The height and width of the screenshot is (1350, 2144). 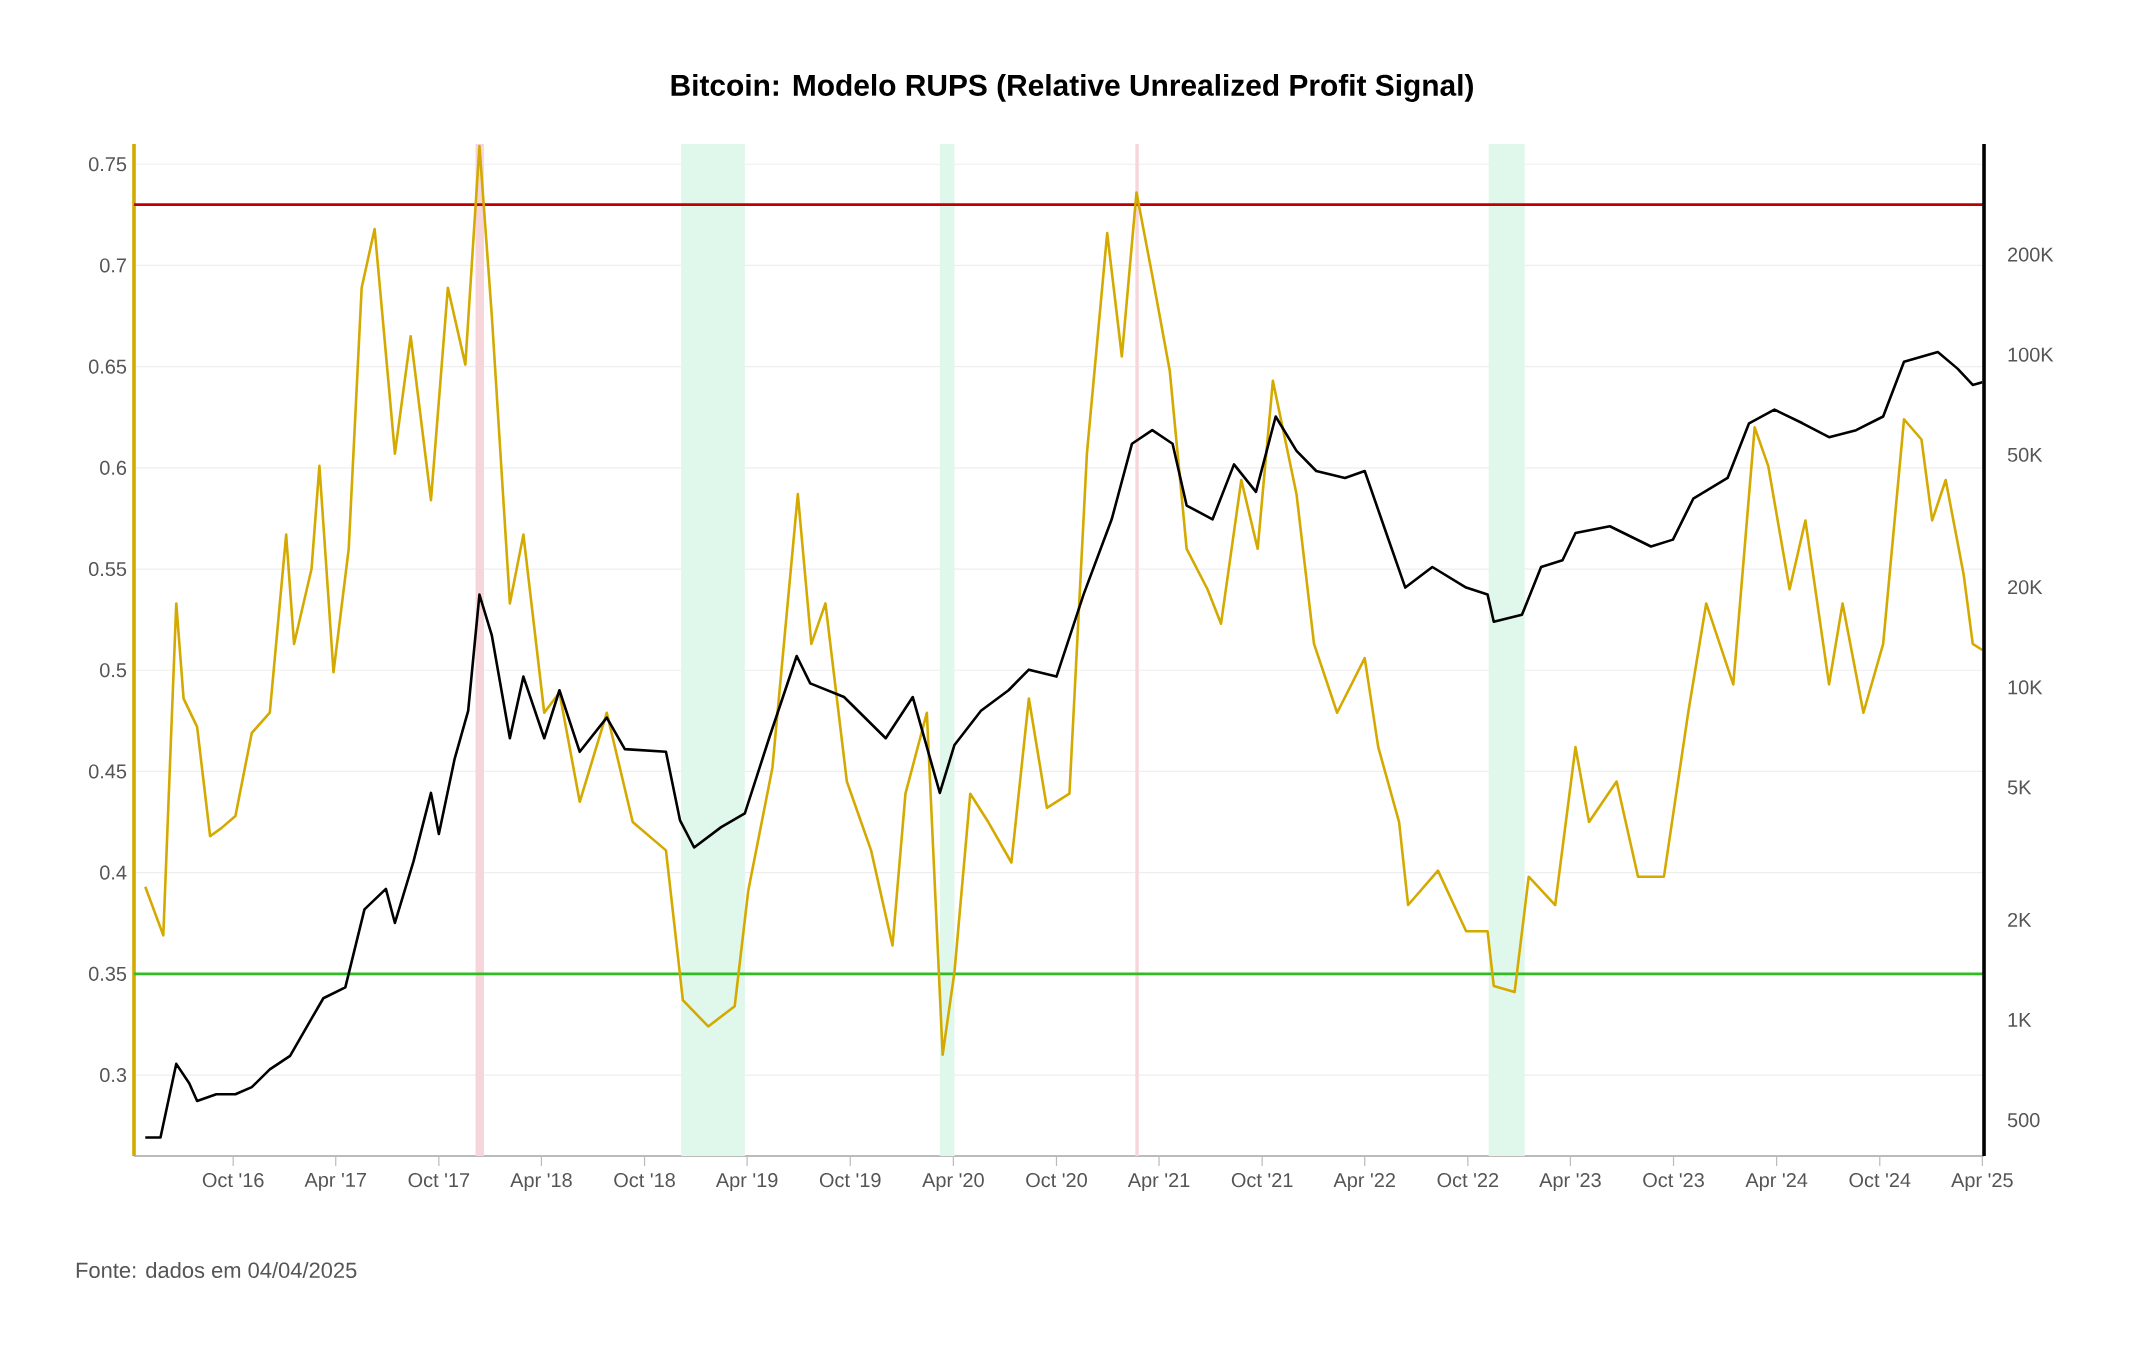 I want to click on y-tick-label: 0.75, so click(x=107, y=164).